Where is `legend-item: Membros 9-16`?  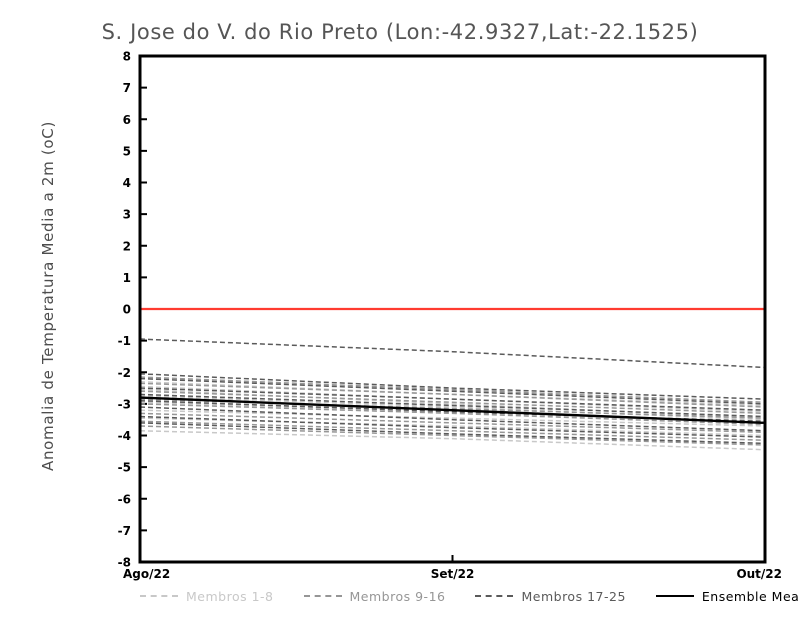
legend-item: Membros 9-16 is located at coordinates (374, 596).